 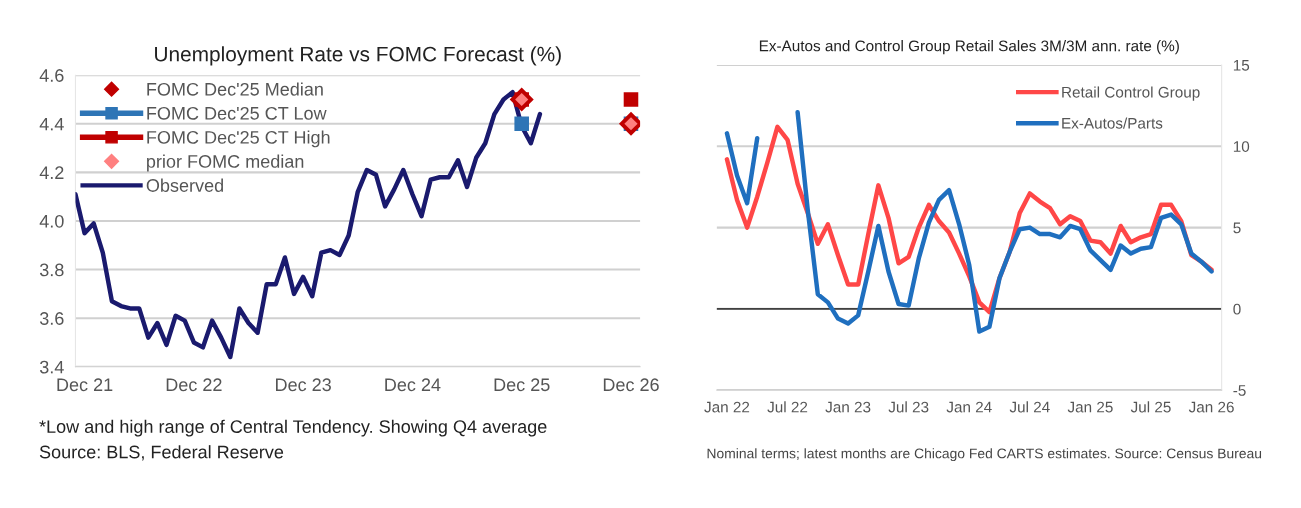 I want to click on legend-label: Ex-Autos/Parts, so click(x=1112, y=123).